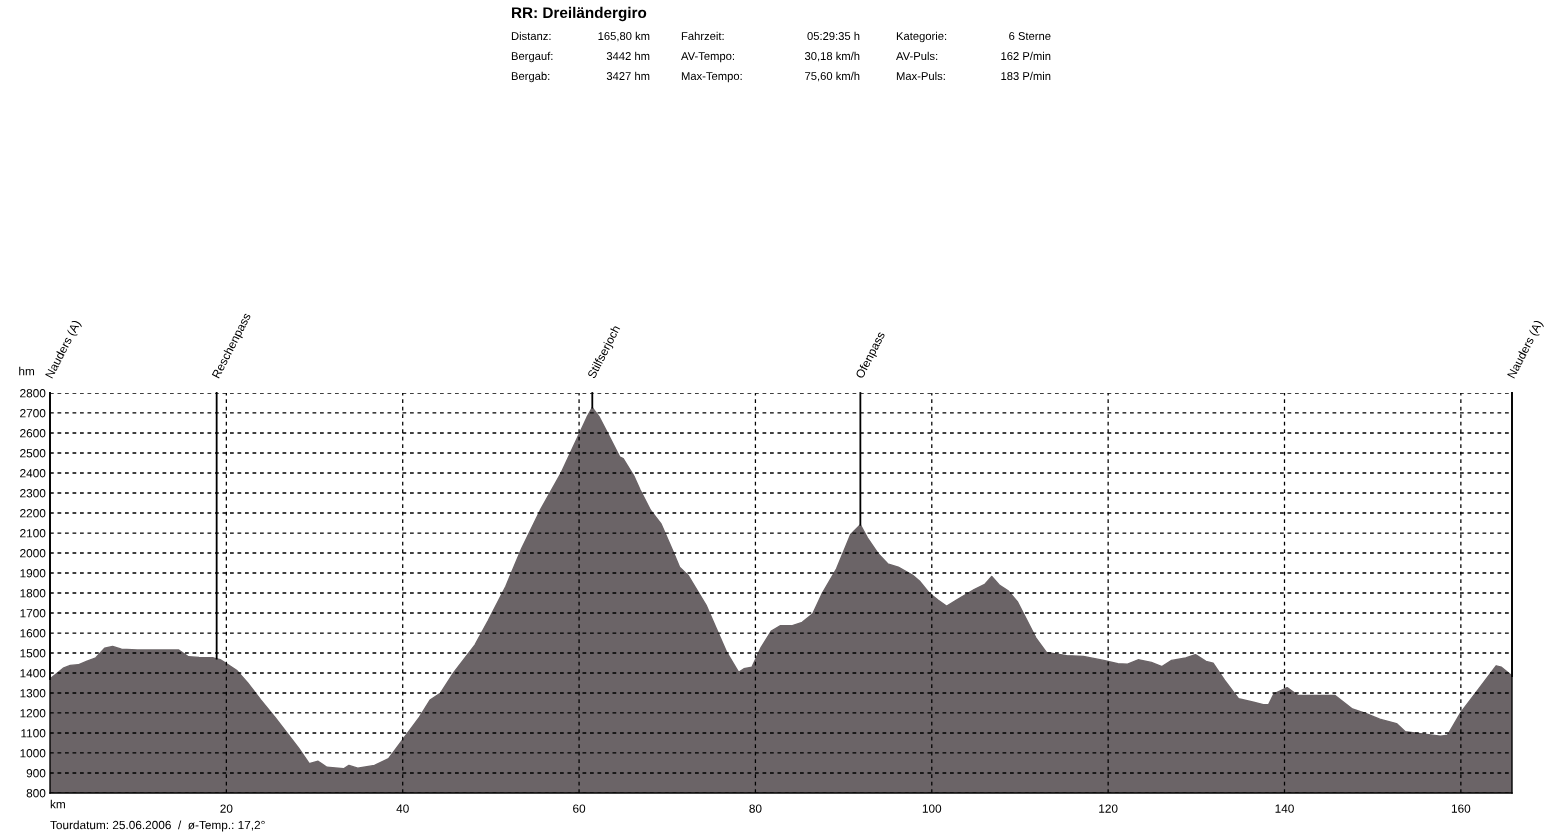 This screenshot has width=1562, height=833. Describe the element at coordinates (1108, 808) in the screenshot. I see `x-tick-label: 120` at that location.